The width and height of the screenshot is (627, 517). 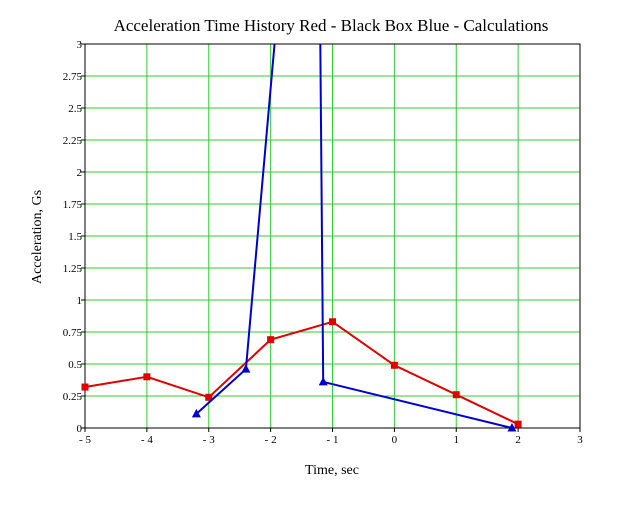 I want to click on x-axis-label: Time, sec, so click(x=332, y=470).